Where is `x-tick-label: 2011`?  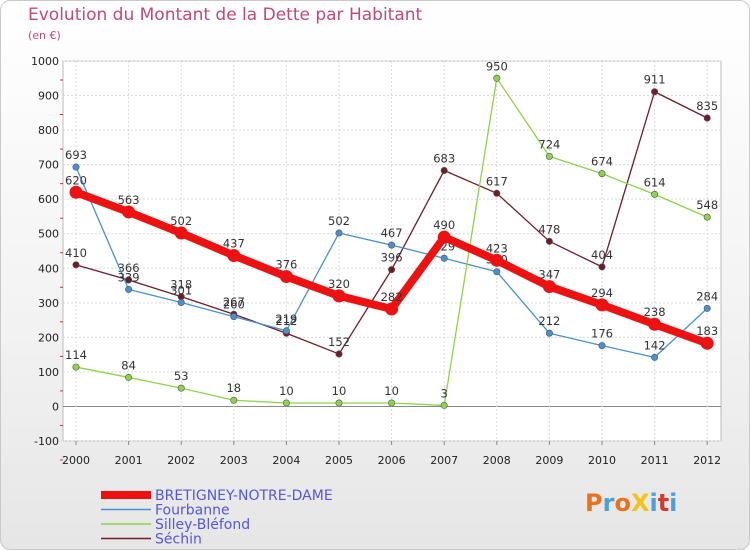
x-tick-label: 2011 is located at coordinates (655, 460).